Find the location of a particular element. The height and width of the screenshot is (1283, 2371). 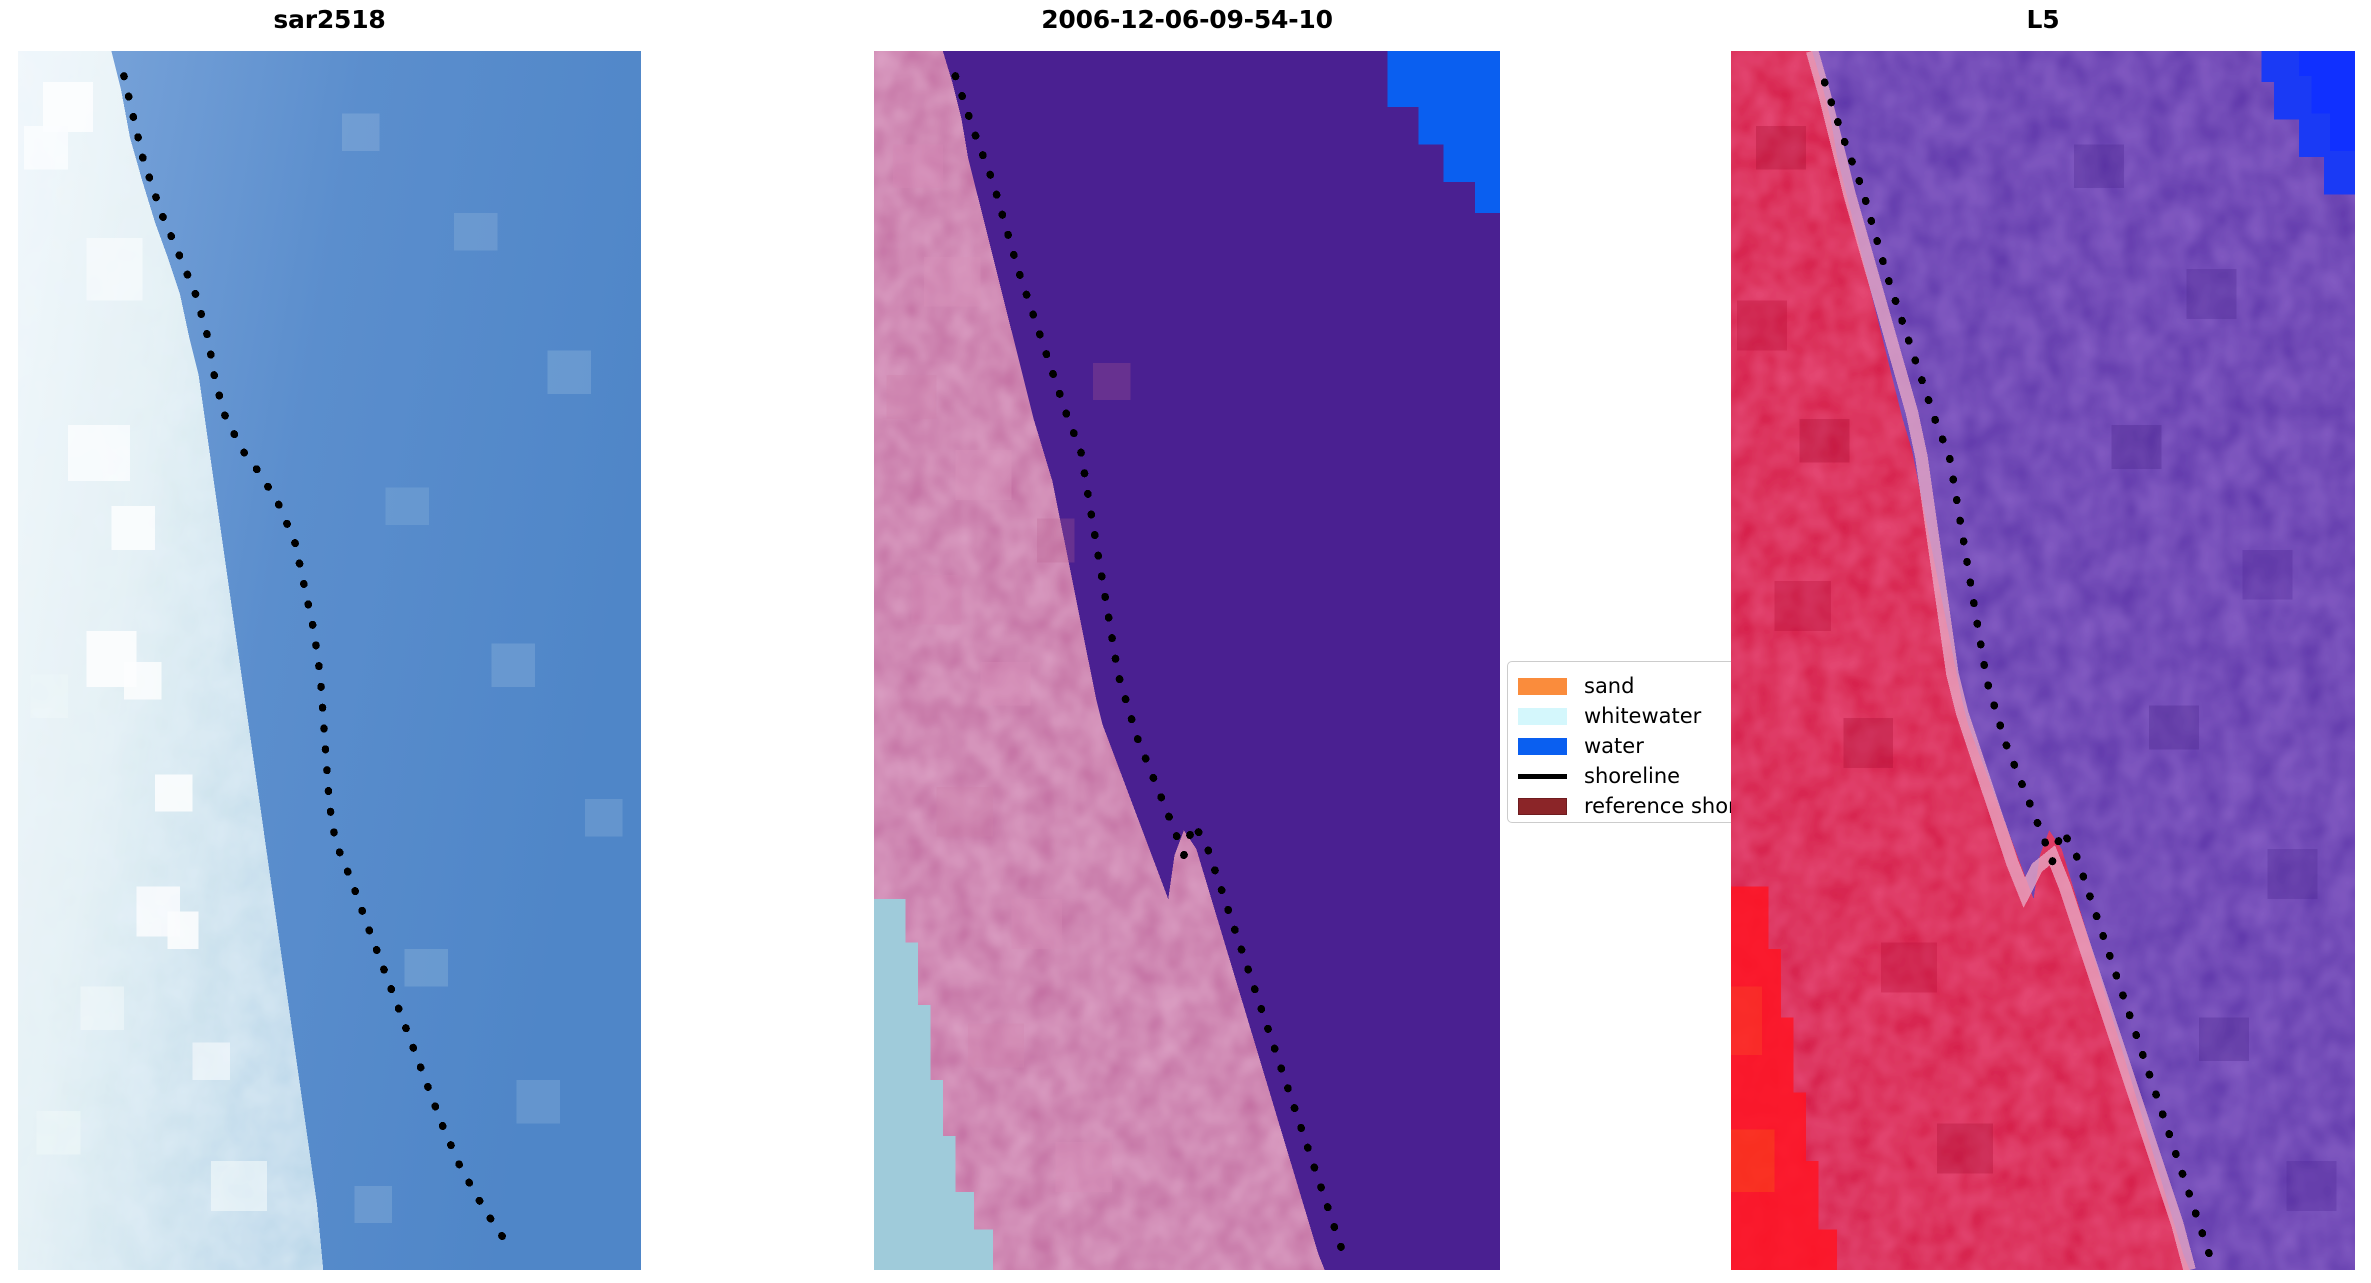

legend-label-shoreline: shoreline is located at coordinates (1632, 775).